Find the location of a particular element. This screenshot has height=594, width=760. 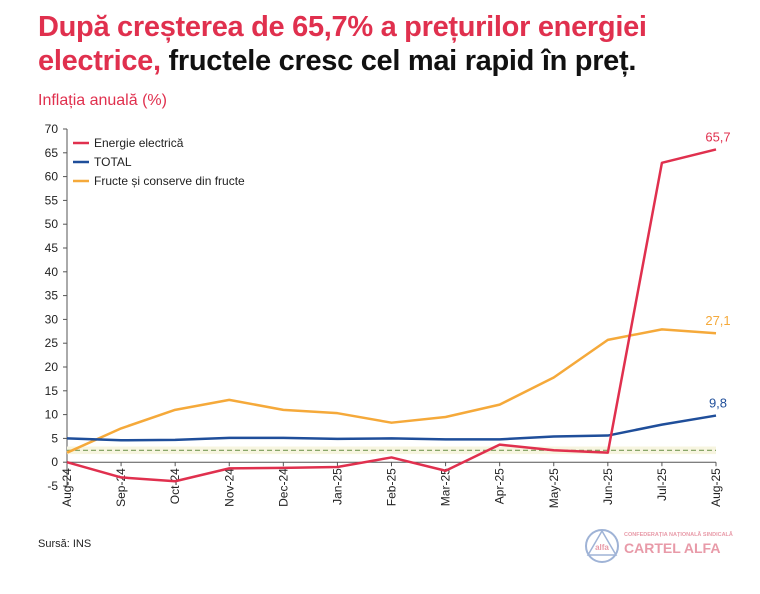

legend-label: TOTAL is located at coordinates (113, 162).